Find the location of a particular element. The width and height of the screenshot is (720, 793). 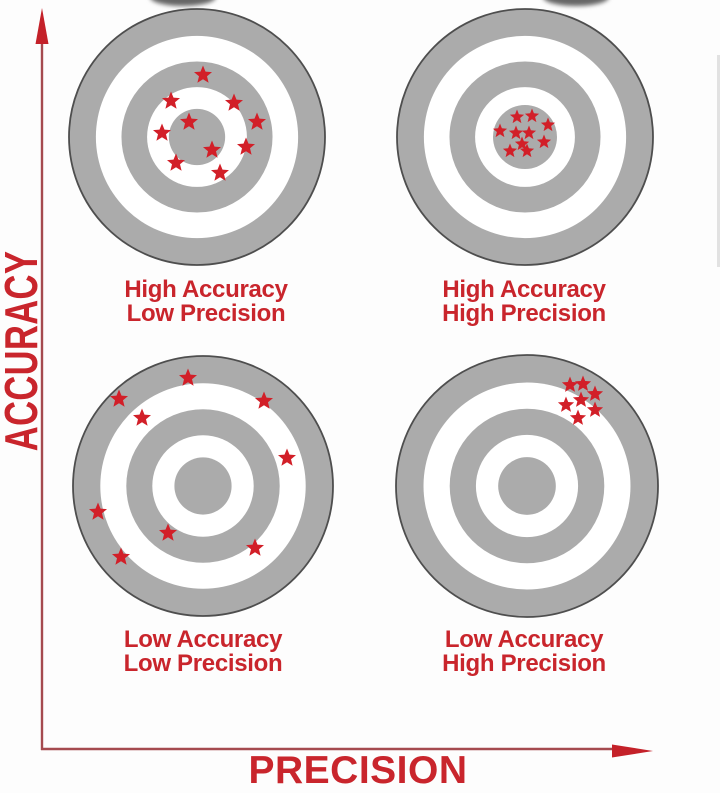

target-high-accuracy-low-precision is located at coordinates (197, 133).